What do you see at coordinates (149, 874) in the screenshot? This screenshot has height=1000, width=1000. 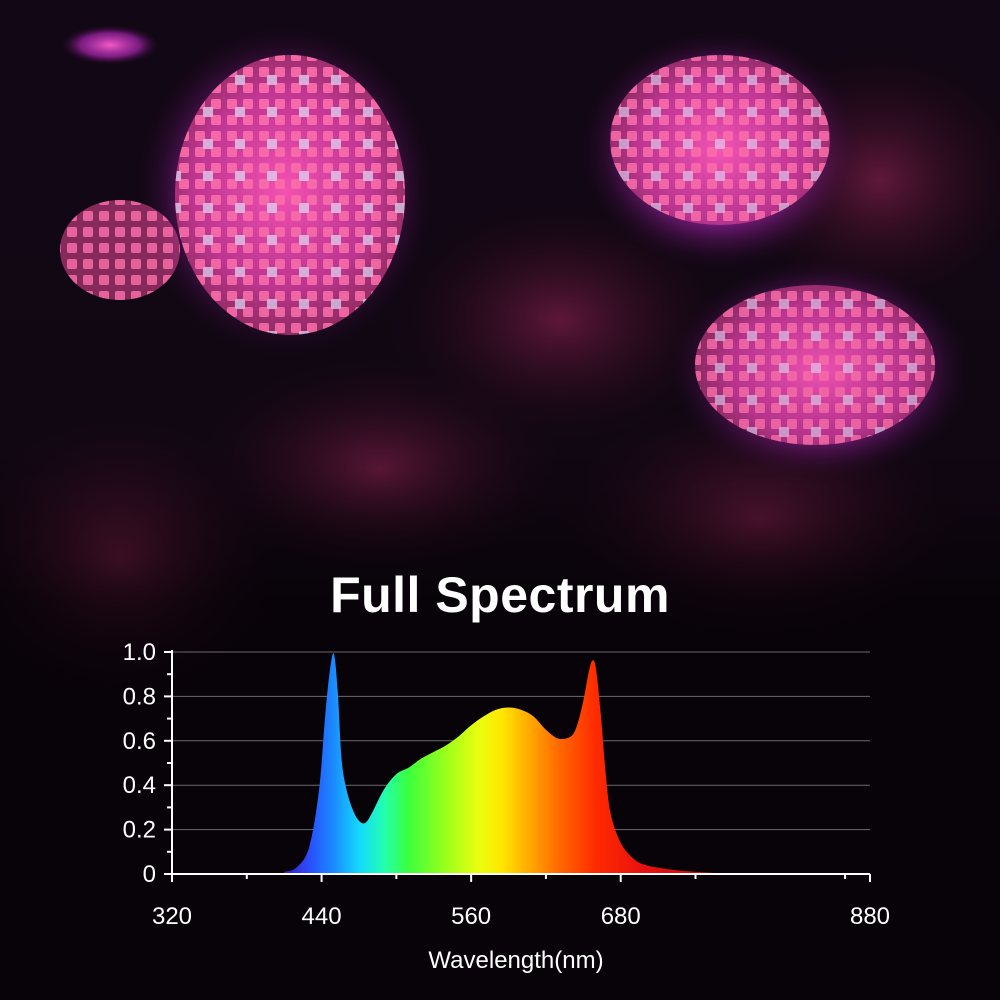 I see `y-tick-label: 0` at bounding box center [149, 874].